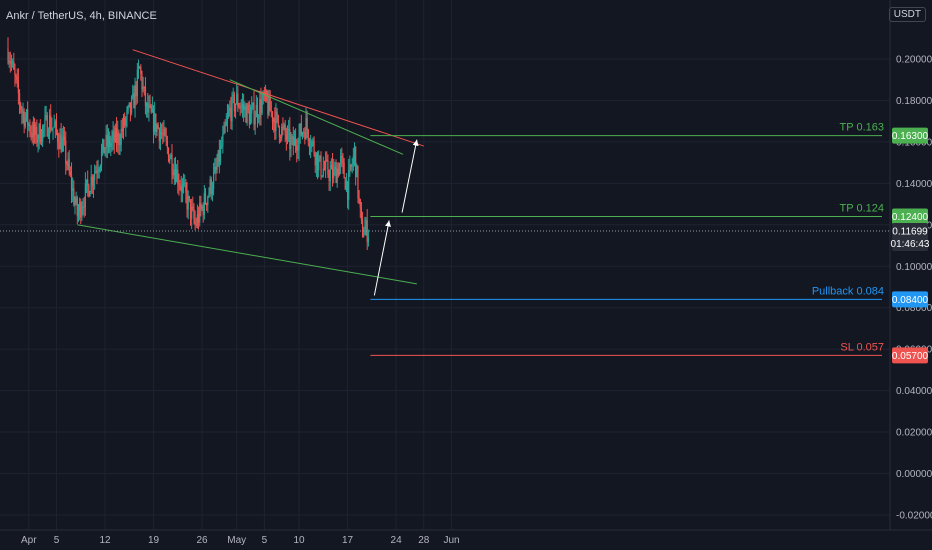  I want to click on price-tick-label: 0.18000, so click(914, 101).